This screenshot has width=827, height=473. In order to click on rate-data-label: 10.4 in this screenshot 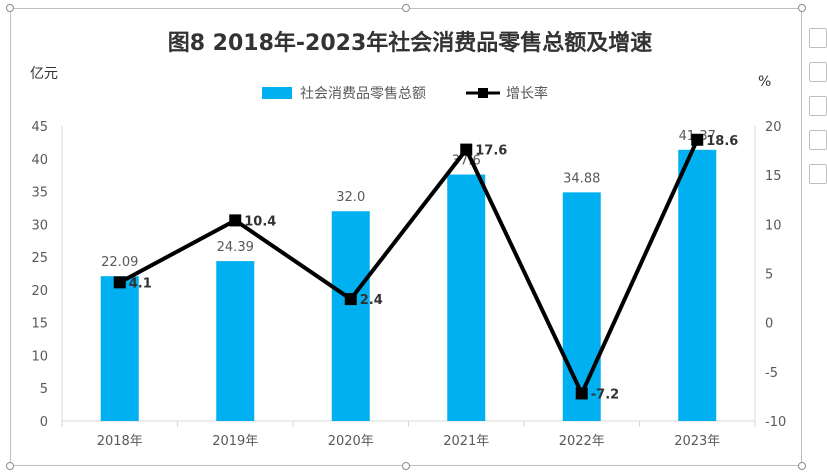, I will do `click(260, 221)`.